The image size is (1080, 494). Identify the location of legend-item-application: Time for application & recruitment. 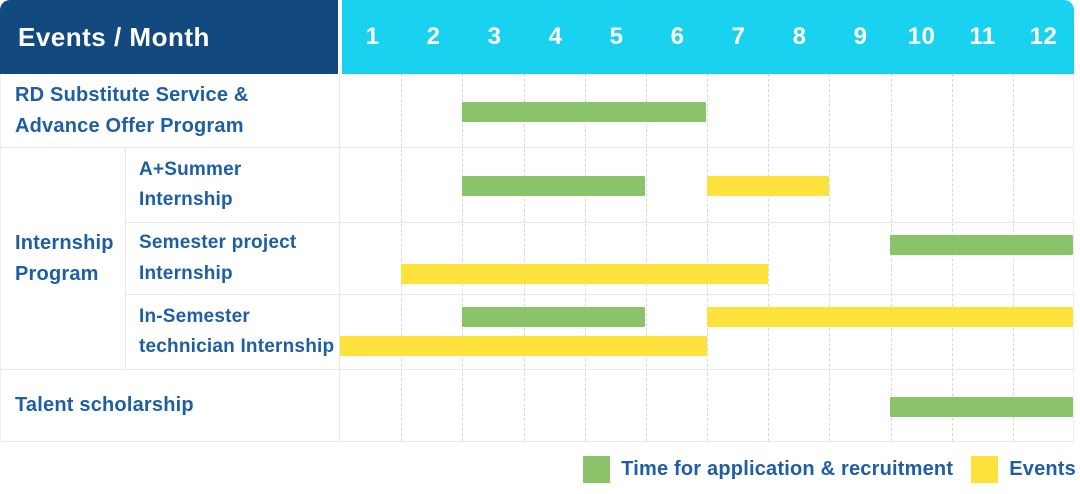
(768, 469).